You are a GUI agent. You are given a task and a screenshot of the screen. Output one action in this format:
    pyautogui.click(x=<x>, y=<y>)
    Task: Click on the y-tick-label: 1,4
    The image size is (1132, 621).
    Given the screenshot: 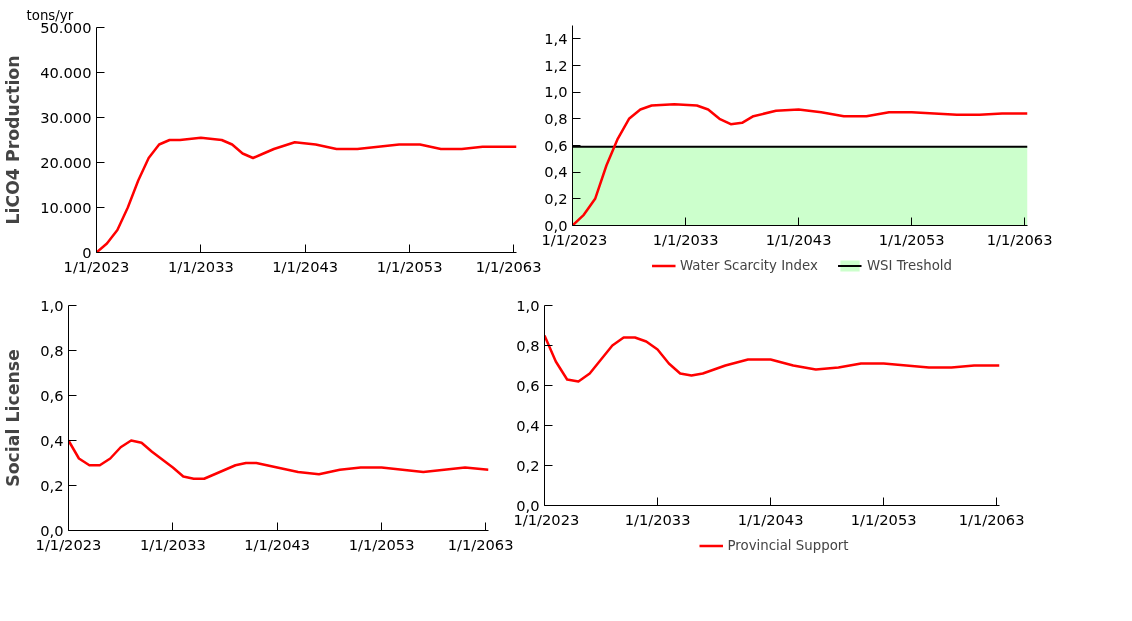 What is the action you would take?
    pyautogui.click(x=556, y=38)
    